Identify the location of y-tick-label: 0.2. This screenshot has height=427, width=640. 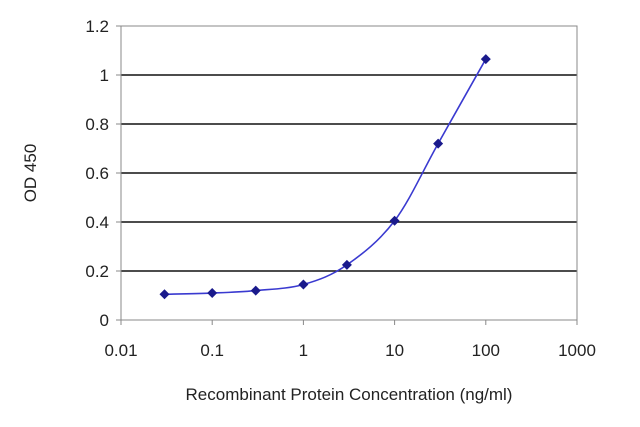
(97, 271).